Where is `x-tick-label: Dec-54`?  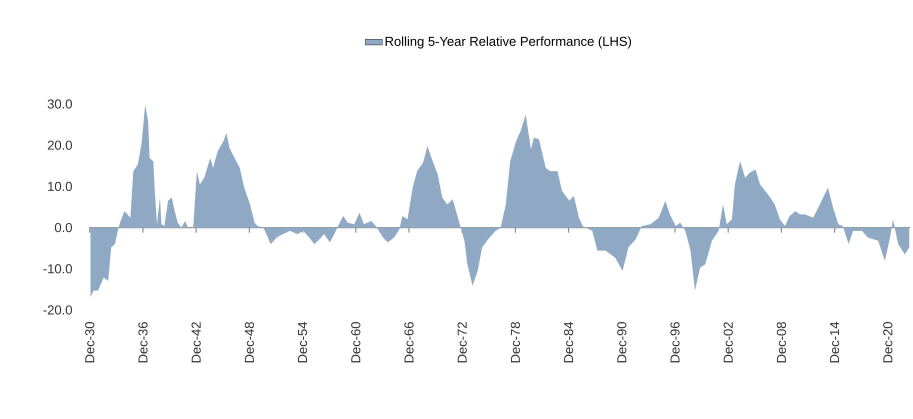 x-tick-label: Dec-54 is located at coordinates (303, 342).